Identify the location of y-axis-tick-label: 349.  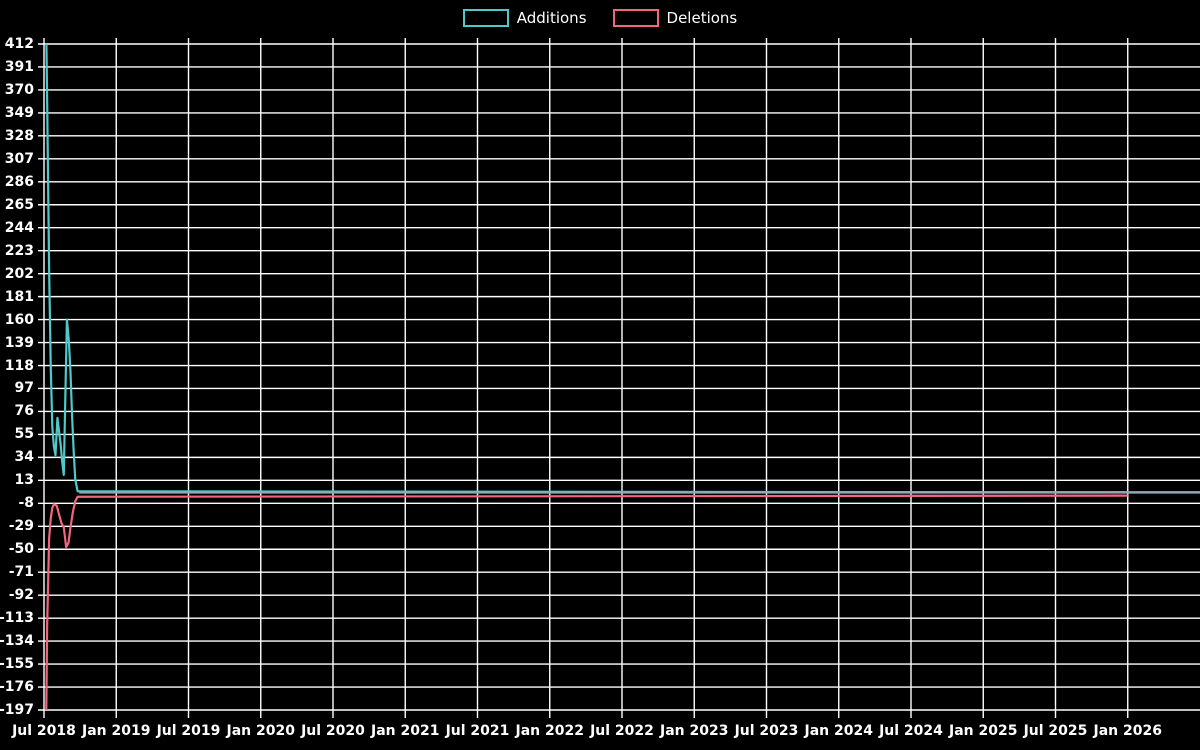
(19, 112).